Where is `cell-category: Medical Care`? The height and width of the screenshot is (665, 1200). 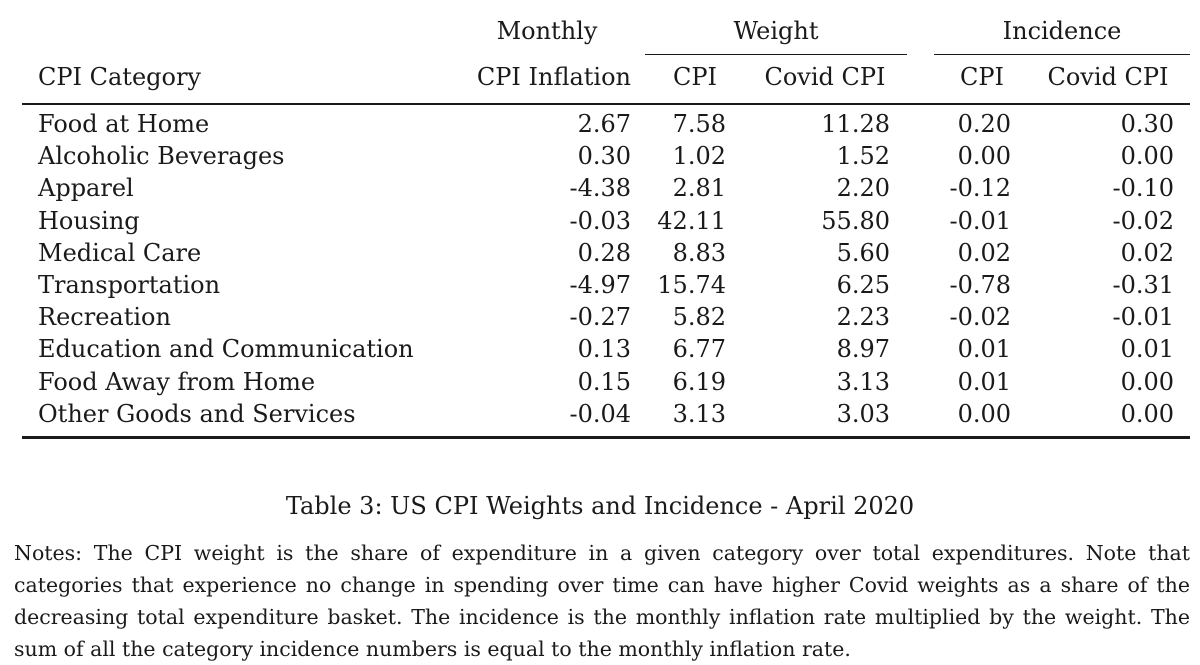 cell-category: Medical Care is located at coordinates (120, 252).